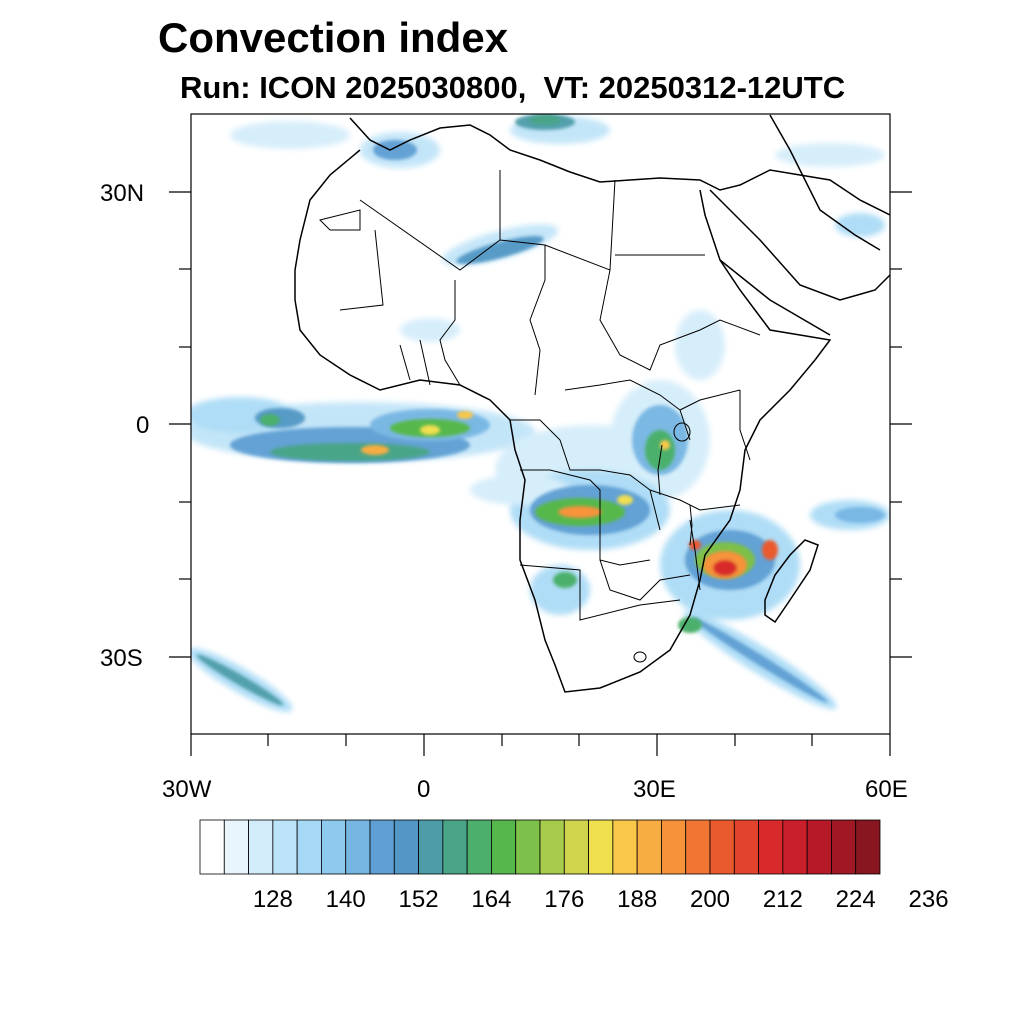  What do you see at coordinates (345, 899) in the screenshot?
I see `colorbar-label: 140` at bounding box center [345, 899].